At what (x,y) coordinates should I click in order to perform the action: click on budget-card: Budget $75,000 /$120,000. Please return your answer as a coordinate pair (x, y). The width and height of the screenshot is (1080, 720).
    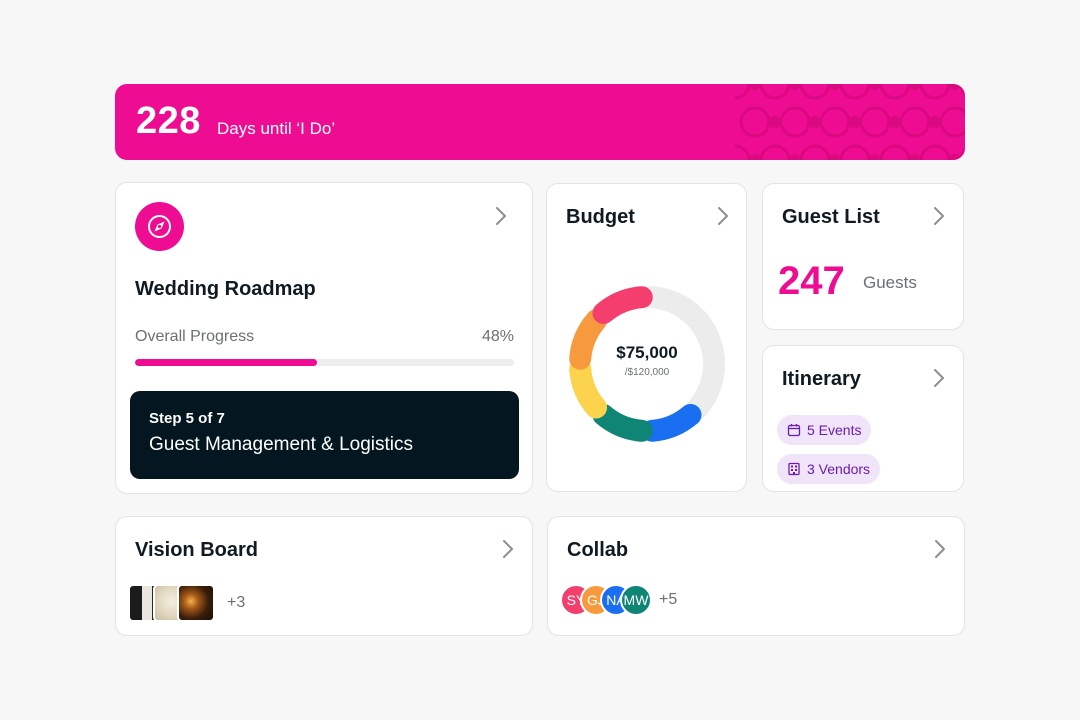
    Looking at the image, I should click on (646, 337).